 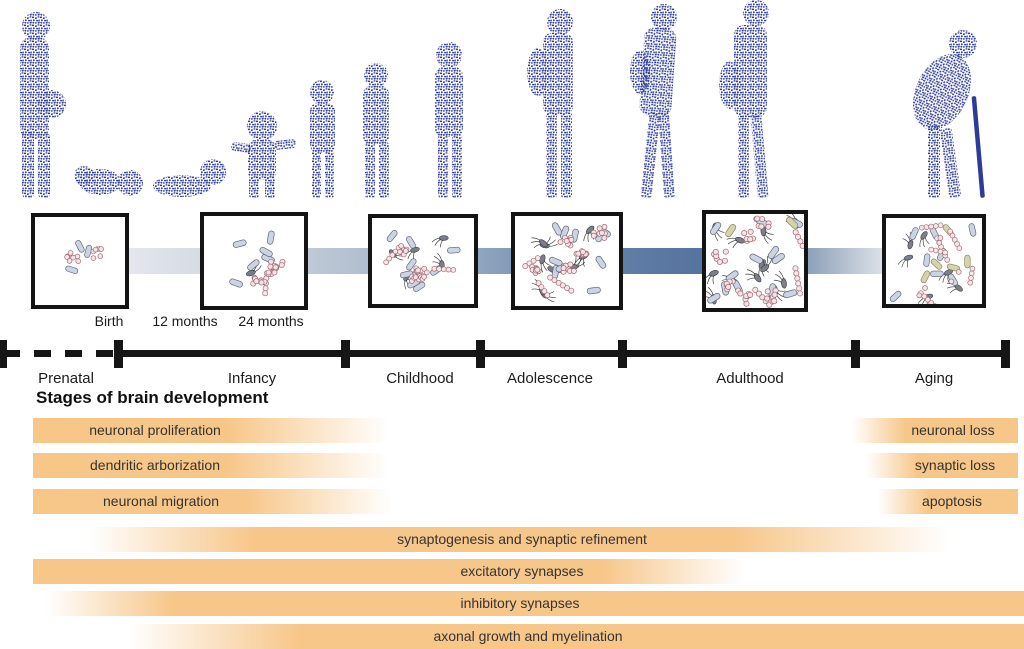 I want to click on bar-neuronal-proliferation: neuronal proliferation, so click(x=211, y=430).